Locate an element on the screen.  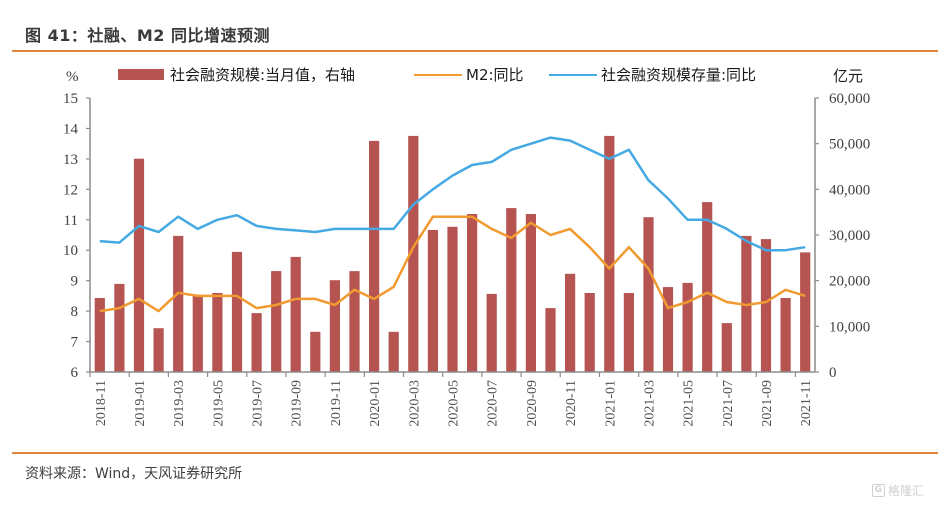
right-axis-unit: 亿元 is located at coordinates (848, 76).